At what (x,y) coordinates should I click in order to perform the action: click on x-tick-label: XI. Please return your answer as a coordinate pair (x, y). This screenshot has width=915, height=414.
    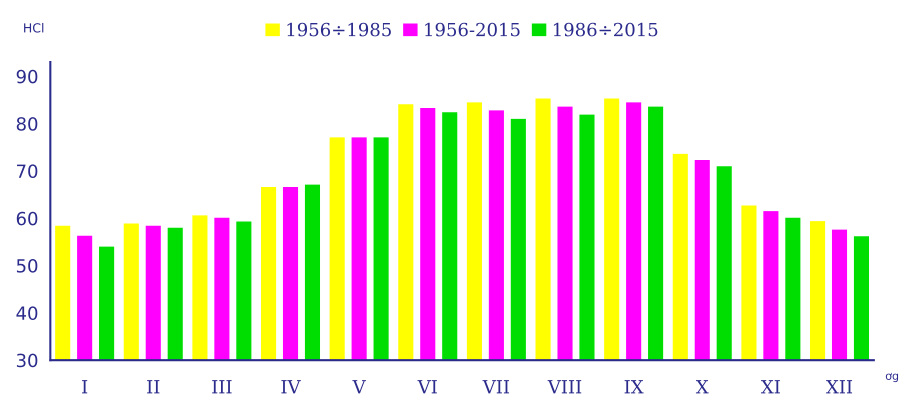
    Looking at the image, I should click on (770, 387).